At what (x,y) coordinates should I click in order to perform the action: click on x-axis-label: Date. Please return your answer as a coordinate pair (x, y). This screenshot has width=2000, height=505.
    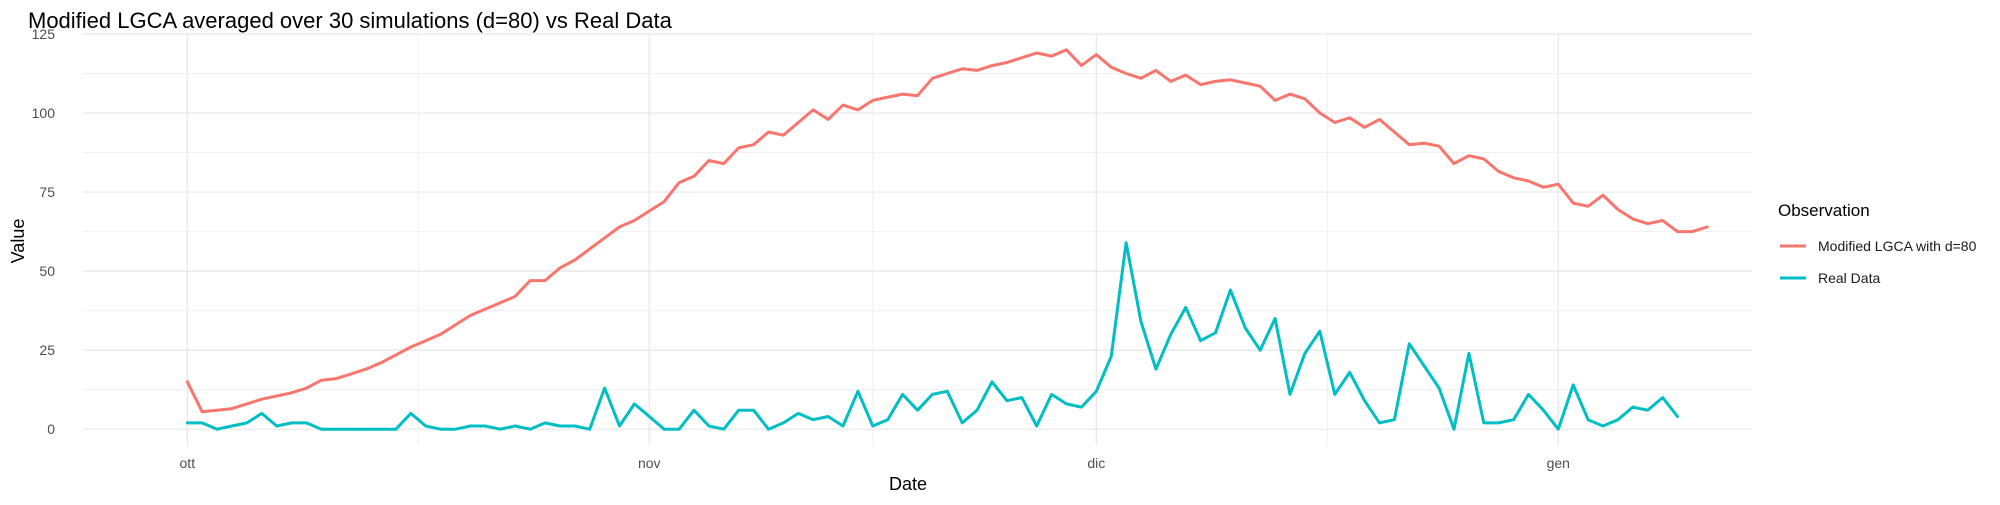
    Looking at the image, I should click on (908, 484).